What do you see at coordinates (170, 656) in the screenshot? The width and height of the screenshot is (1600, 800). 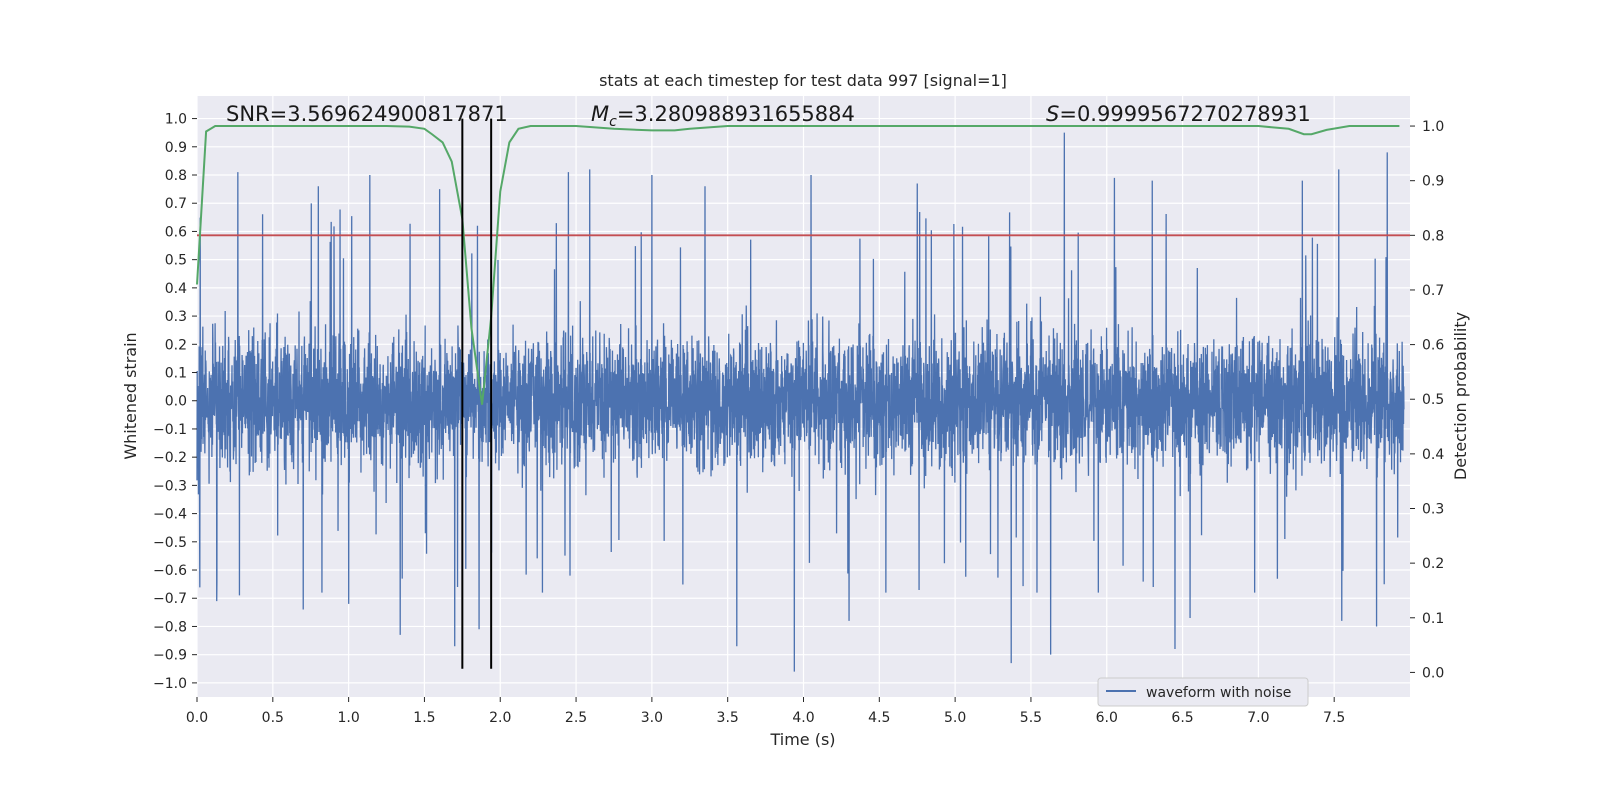 I see `y-tick-label: −0.9` at bounding box center [170, 656].